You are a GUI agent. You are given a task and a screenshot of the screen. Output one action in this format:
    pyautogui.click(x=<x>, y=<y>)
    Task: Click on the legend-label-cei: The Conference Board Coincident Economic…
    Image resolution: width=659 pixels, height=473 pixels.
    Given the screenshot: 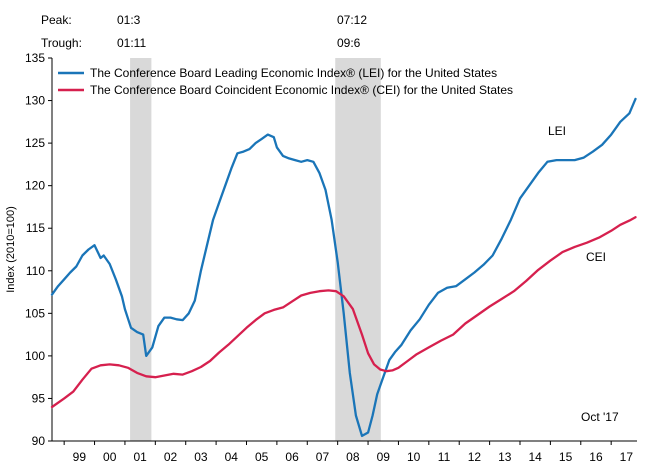 What is the action you would take?
    pyautogui.click(x=301, y=90)
    